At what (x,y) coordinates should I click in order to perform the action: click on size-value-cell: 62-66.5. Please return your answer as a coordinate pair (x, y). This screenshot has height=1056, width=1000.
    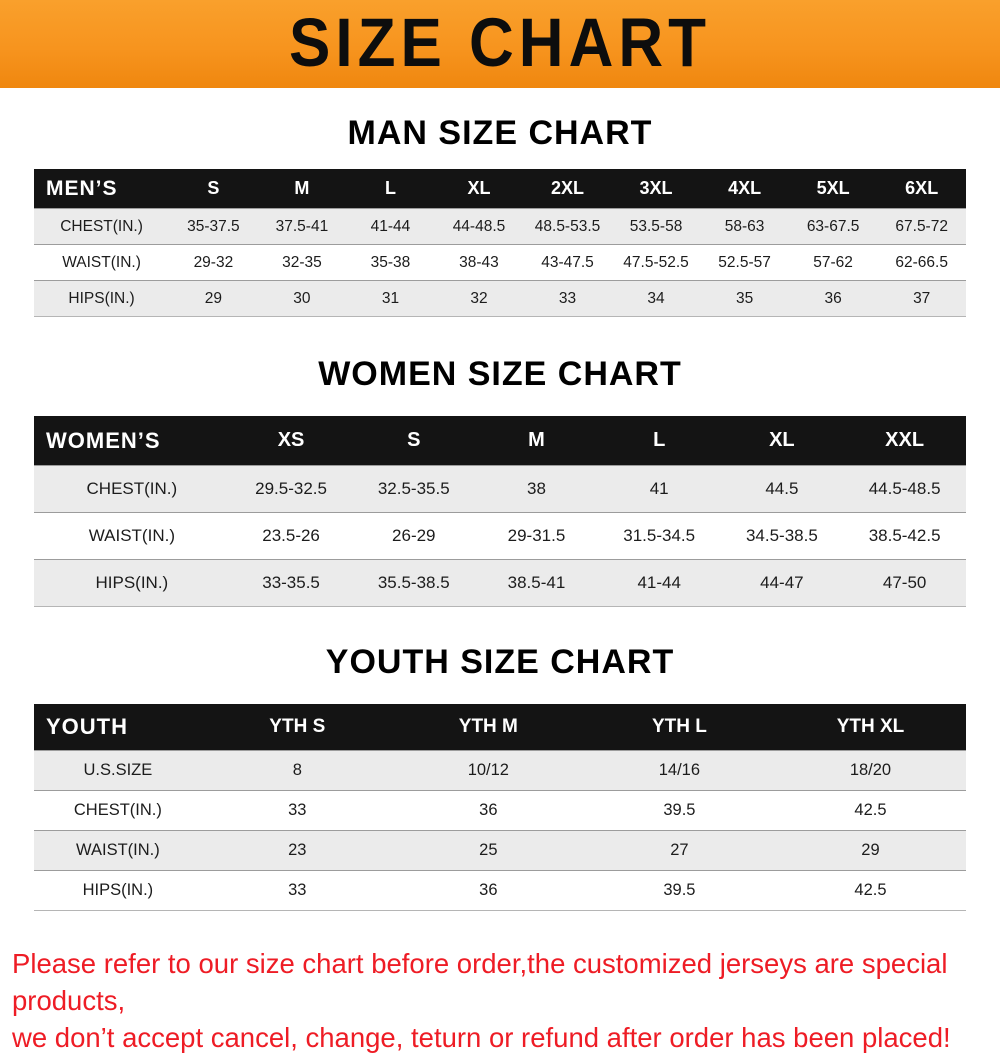
    Looking at the image, I should click on (921, 262).